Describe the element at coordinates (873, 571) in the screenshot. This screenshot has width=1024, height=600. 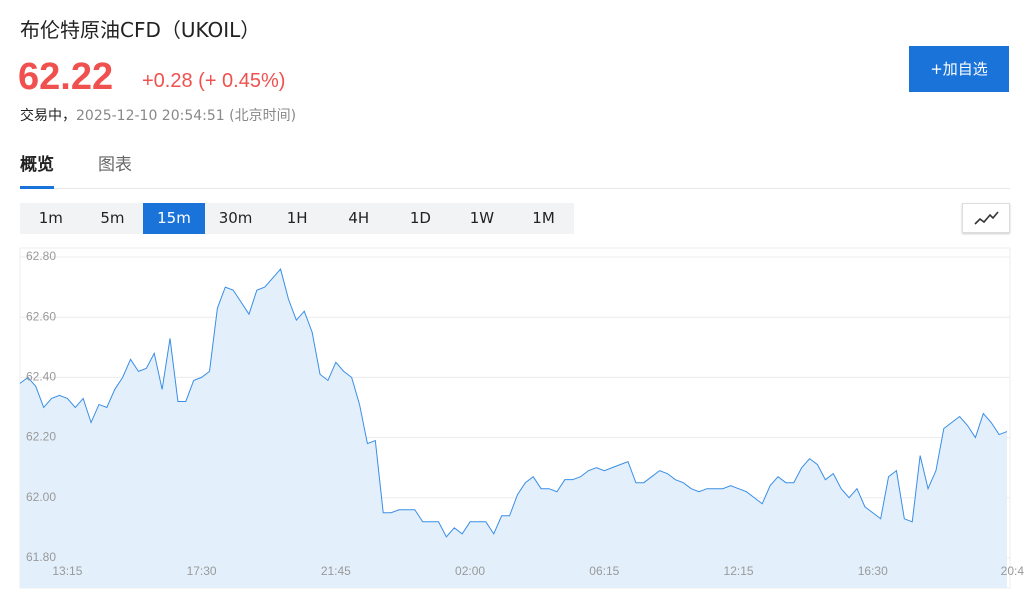
I see `x-tick-label: 16:30` at that location.